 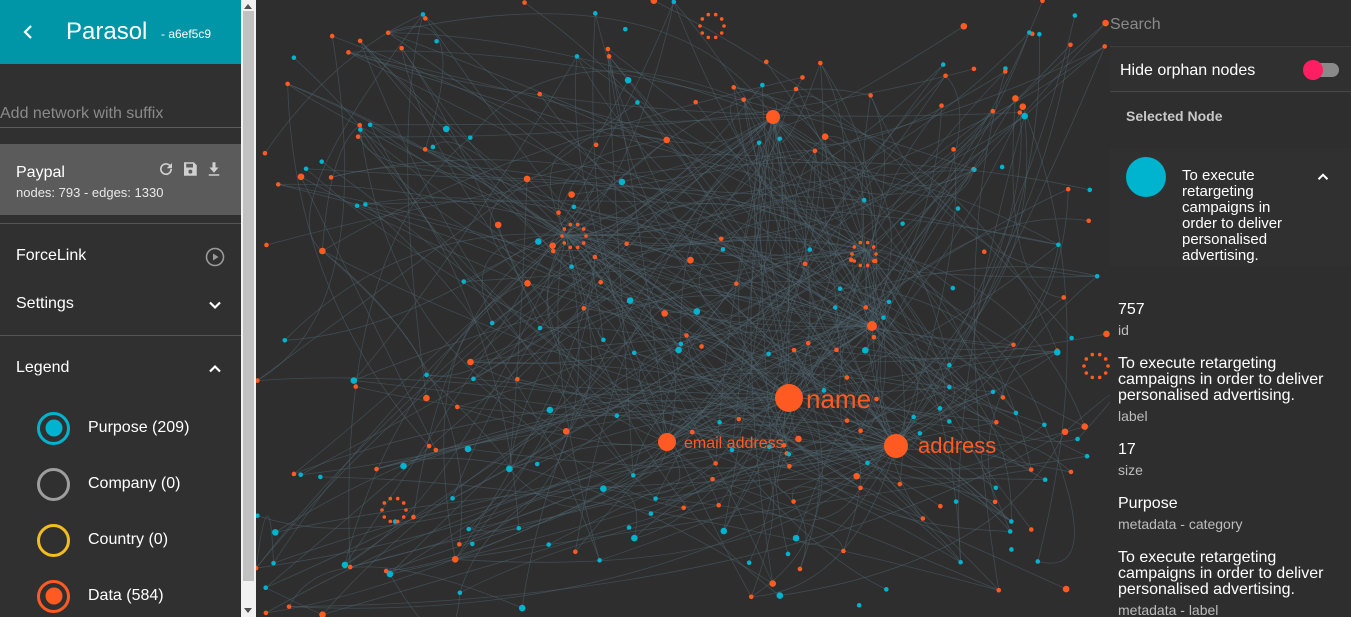 What do you see at coordinates (667, 442) in the screenshot?
I see `node-email-address` at bounding box center [667, 442].